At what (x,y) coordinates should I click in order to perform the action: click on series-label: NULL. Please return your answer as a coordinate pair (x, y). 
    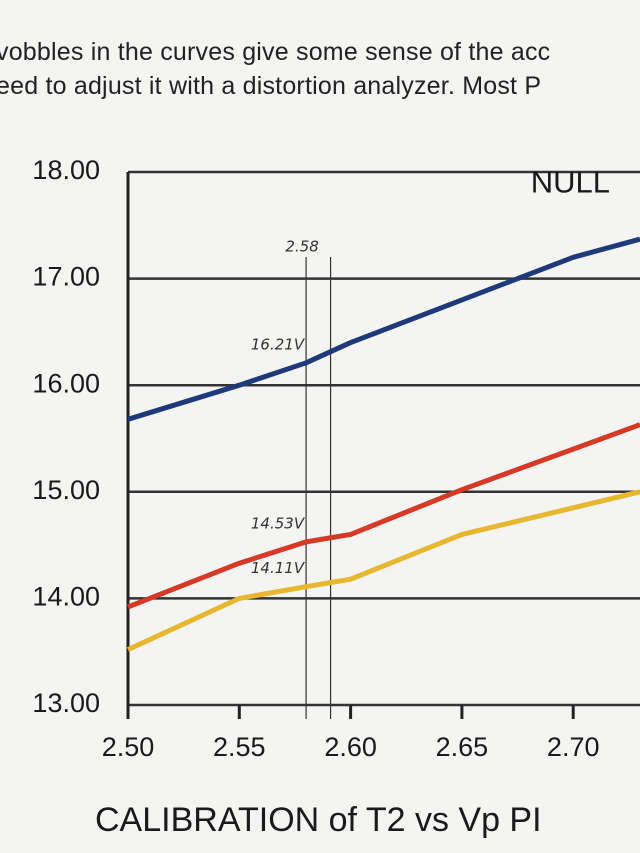
    Looking at the image, I should click on (570, 181).